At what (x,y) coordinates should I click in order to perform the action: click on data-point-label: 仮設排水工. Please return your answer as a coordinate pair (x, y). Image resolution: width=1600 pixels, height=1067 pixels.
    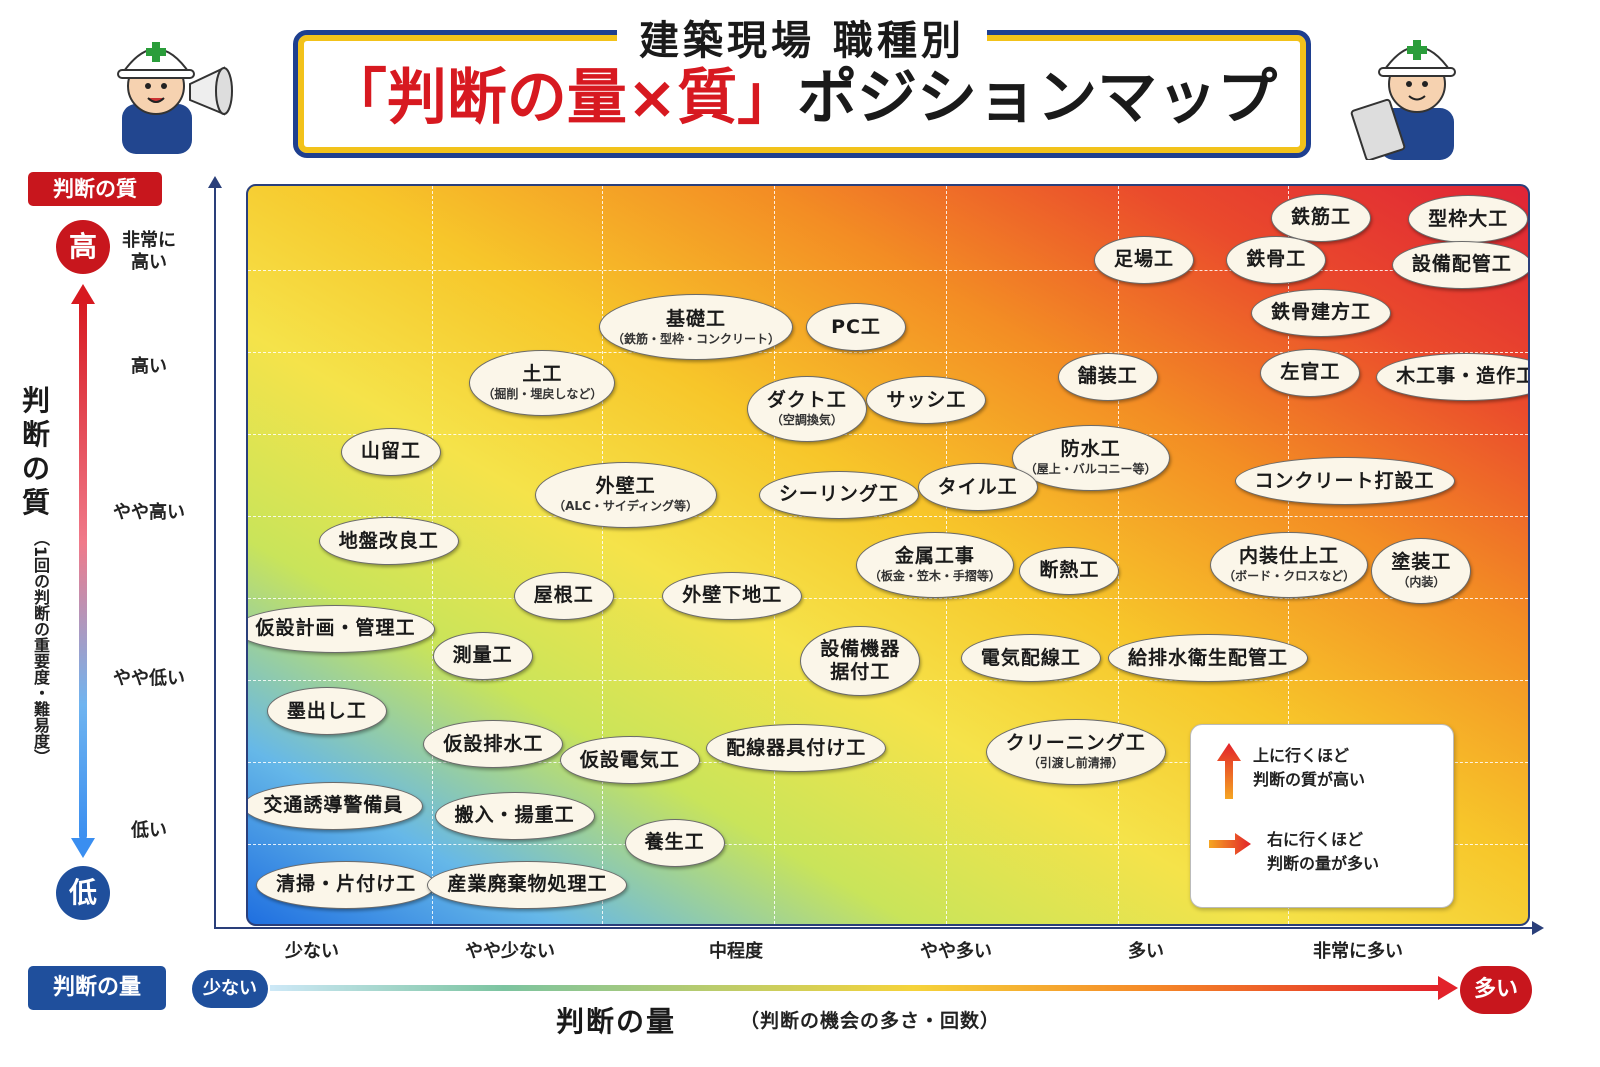
    Looking at the image, I should click on (493, 743).